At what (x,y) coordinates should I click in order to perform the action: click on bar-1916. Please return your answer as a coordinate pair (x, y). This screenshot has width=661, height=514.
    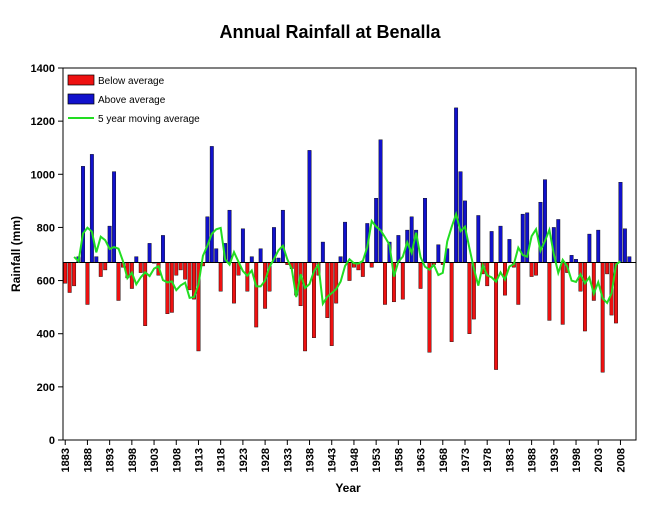
    Looking at the image, I should click on (211, 204).